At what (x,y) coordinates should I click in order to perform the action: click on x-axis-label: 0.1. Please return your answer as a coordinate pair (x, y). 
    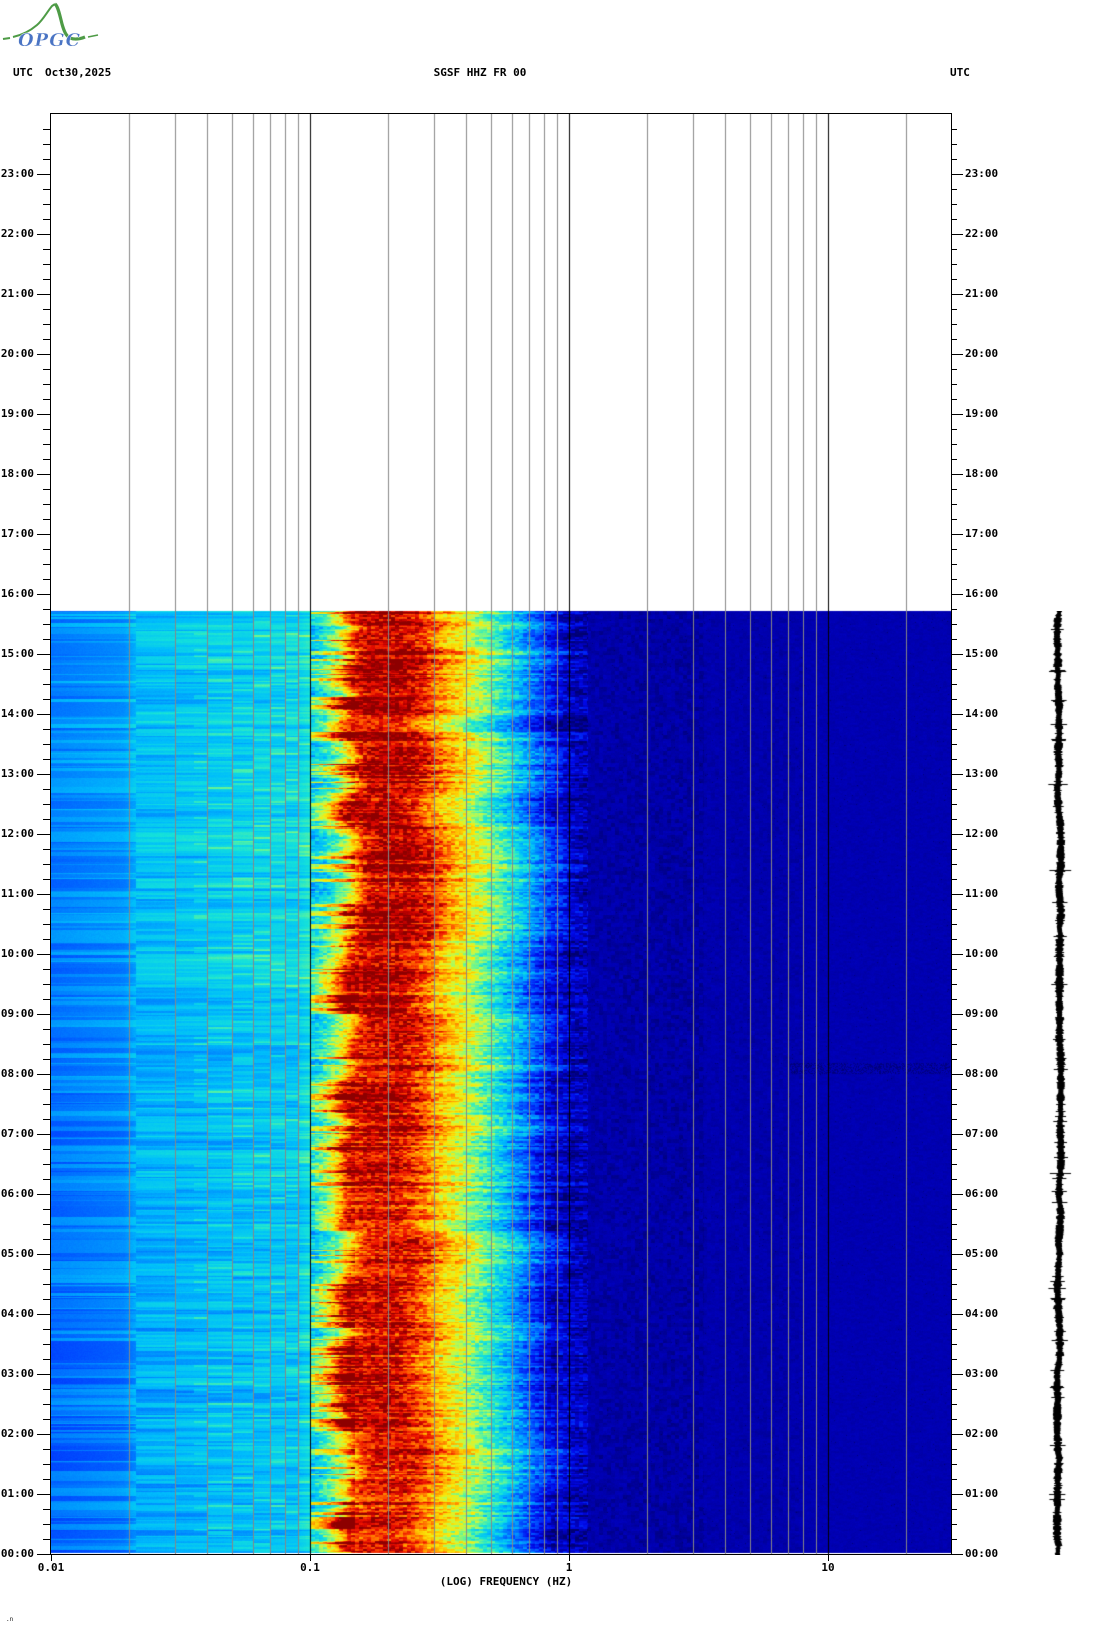
    Looking at the image, I should click on (310, 1567).